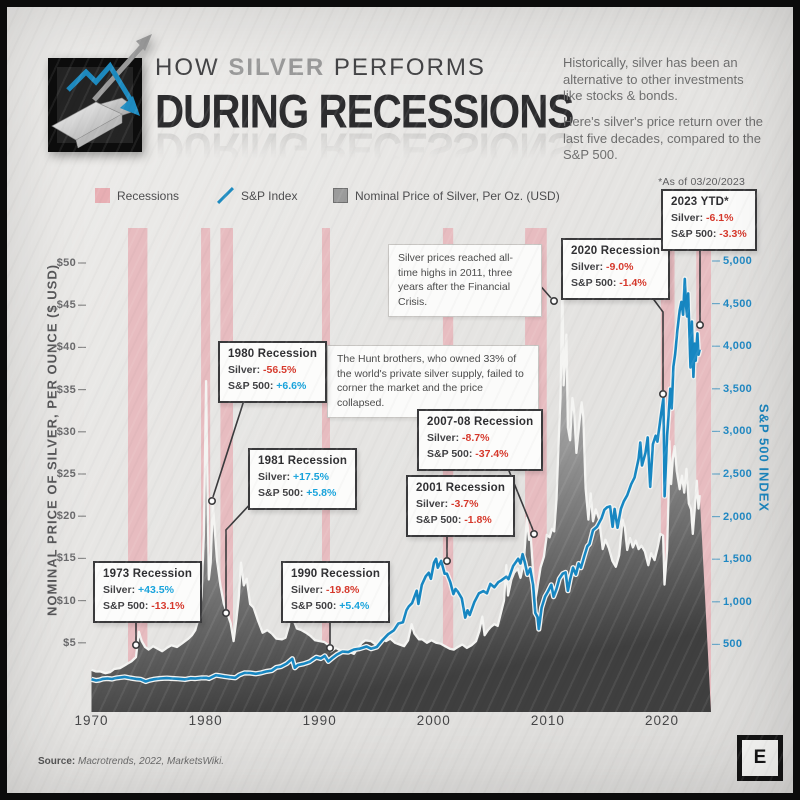  I want to click on right-axis-tick-label: 4,000, so click(738, 346).